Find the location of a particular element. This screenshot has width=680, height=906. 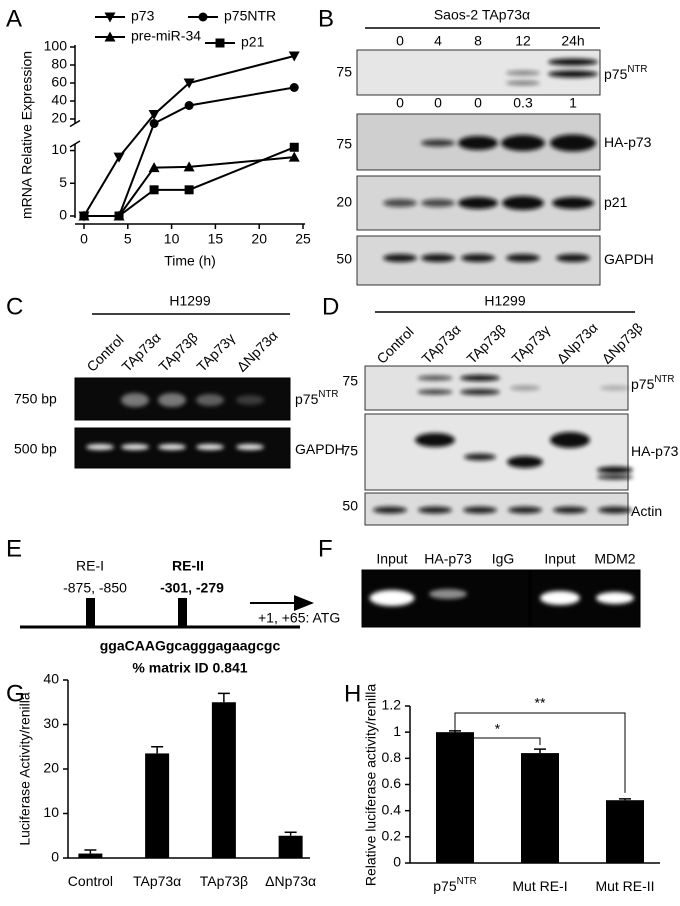

lane-label: TAp73α is located at coordinates (140, 351).